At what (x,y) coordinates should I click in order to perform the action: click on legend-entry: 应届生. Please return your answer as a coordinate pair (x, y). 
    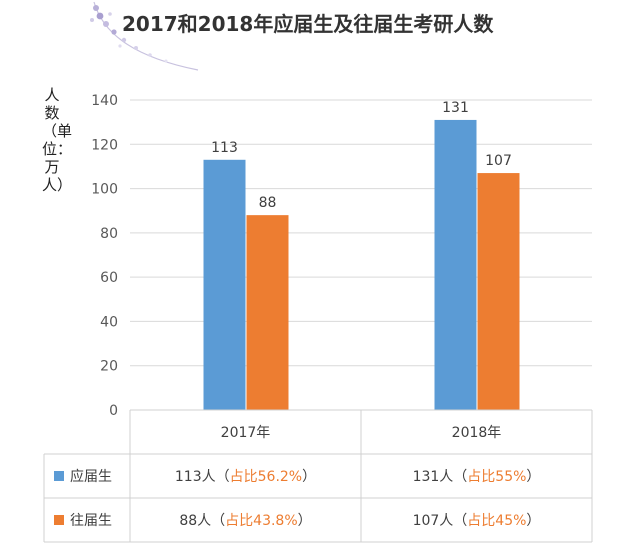
    Looking at the image, I should click on (91, 476).